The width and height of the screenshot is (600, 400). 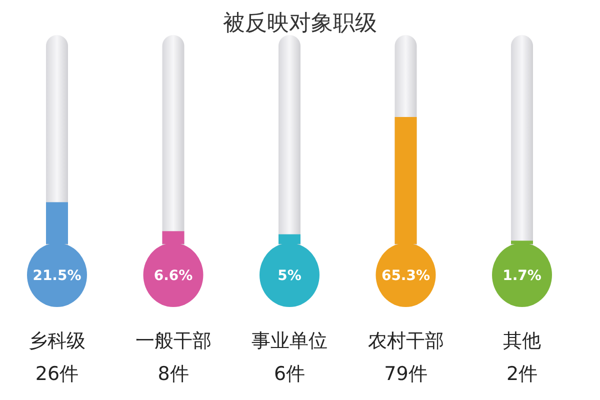 I want to click on data-label: 5%, so click(x=290, y=276).